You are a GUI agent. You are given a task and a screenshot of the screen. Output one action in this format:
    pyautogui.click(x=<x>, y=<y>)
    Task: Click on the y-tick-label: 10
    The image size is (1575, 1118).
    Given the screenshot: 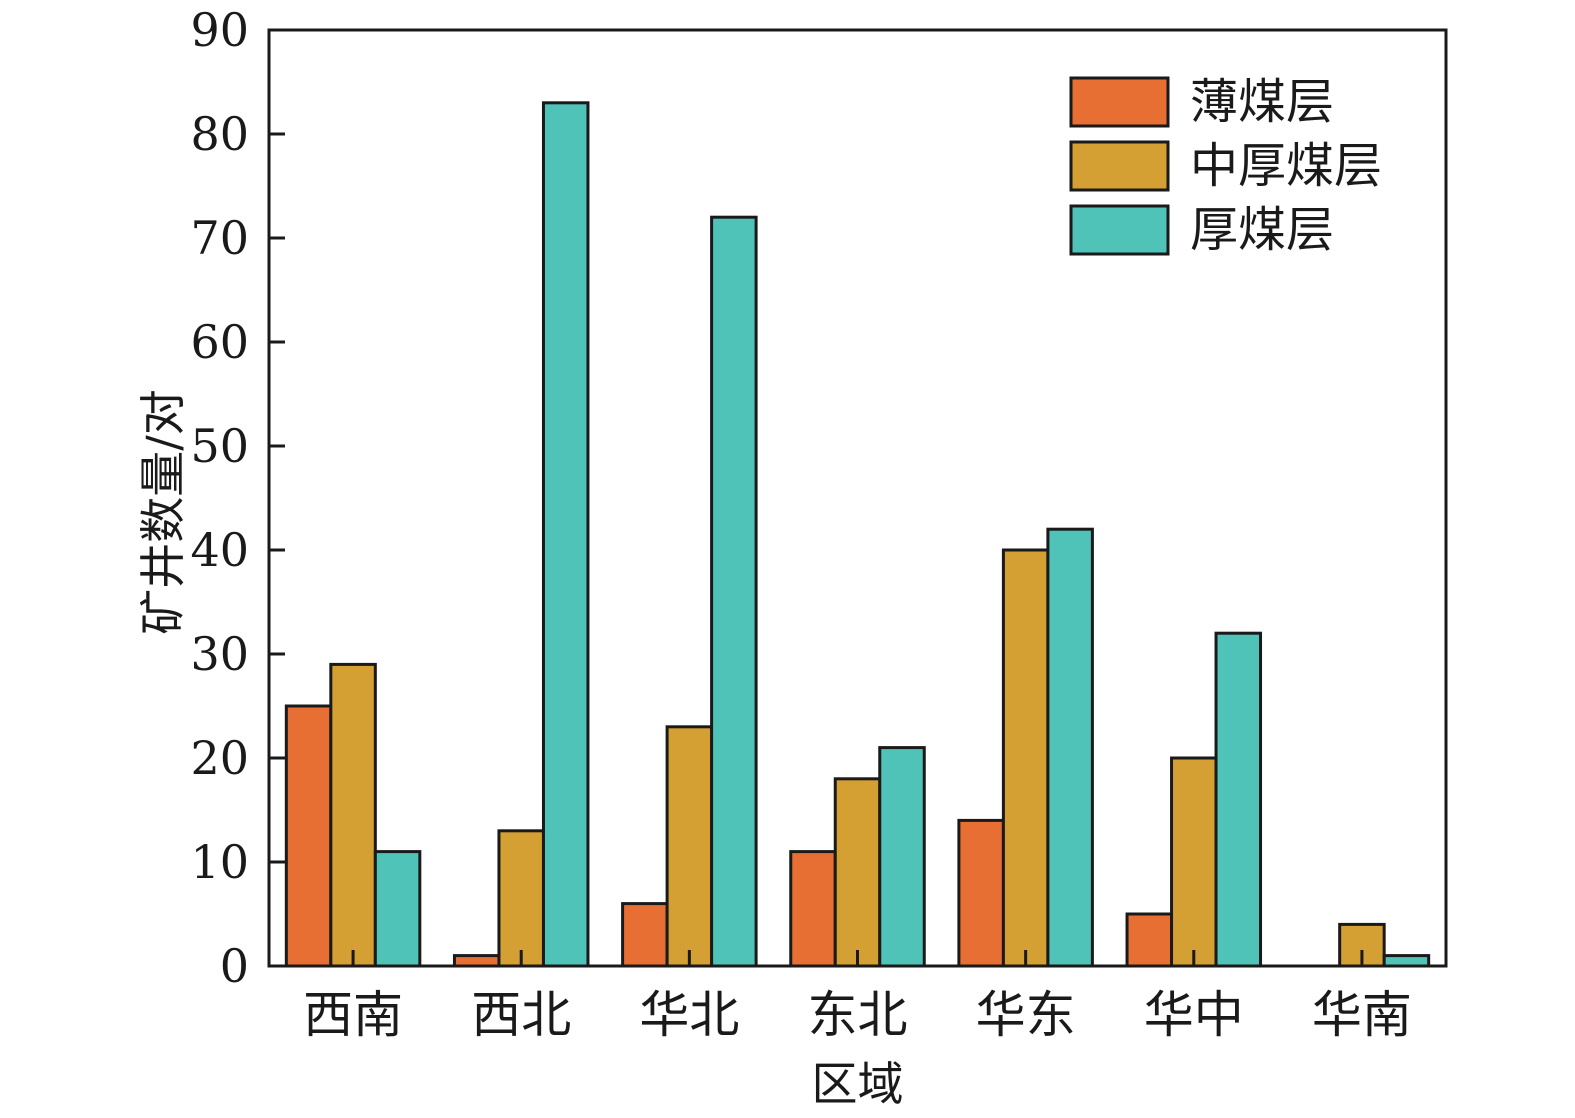 What is the action you would take?
    pyautogui.click(x=219, y=862)
    